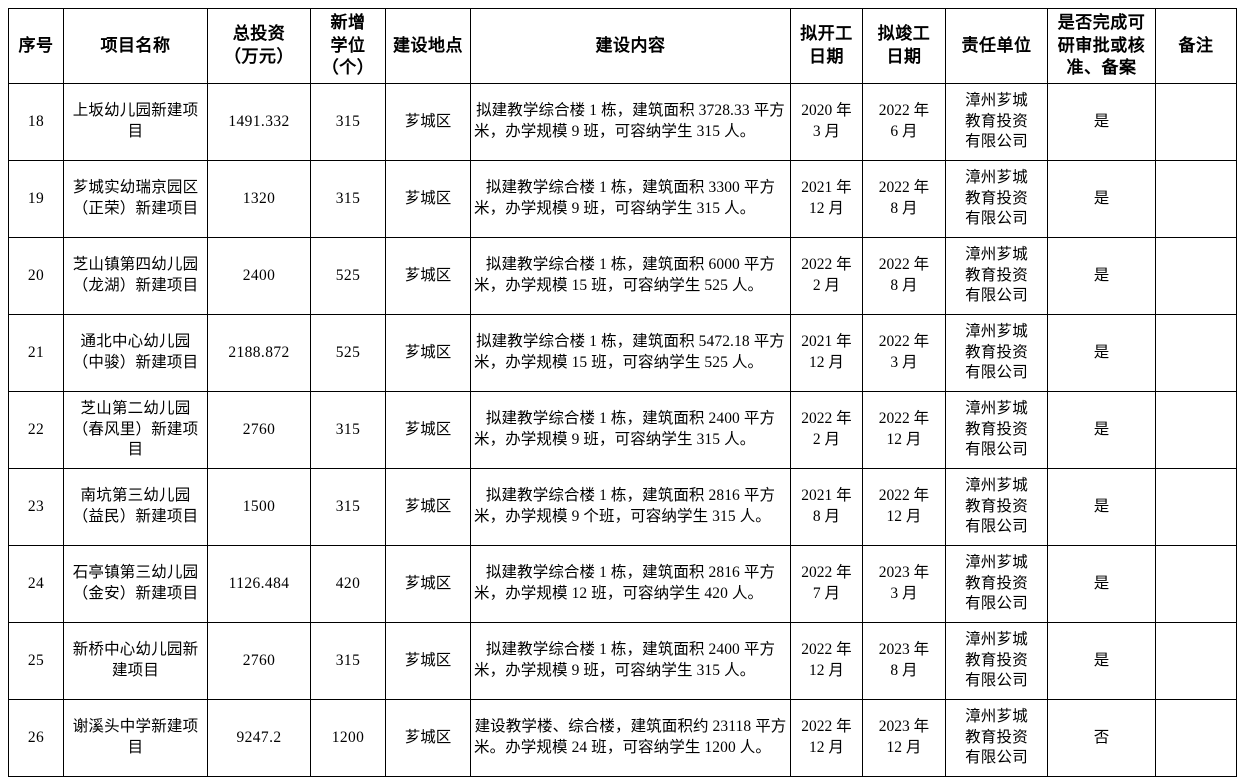 The height and width of the screenshot is (777, 1244). What do you see at coordinates (904, 46) in the screenshot?
I see `column-header-end: 拟竣工 日期` at bounding box center [904, 46].